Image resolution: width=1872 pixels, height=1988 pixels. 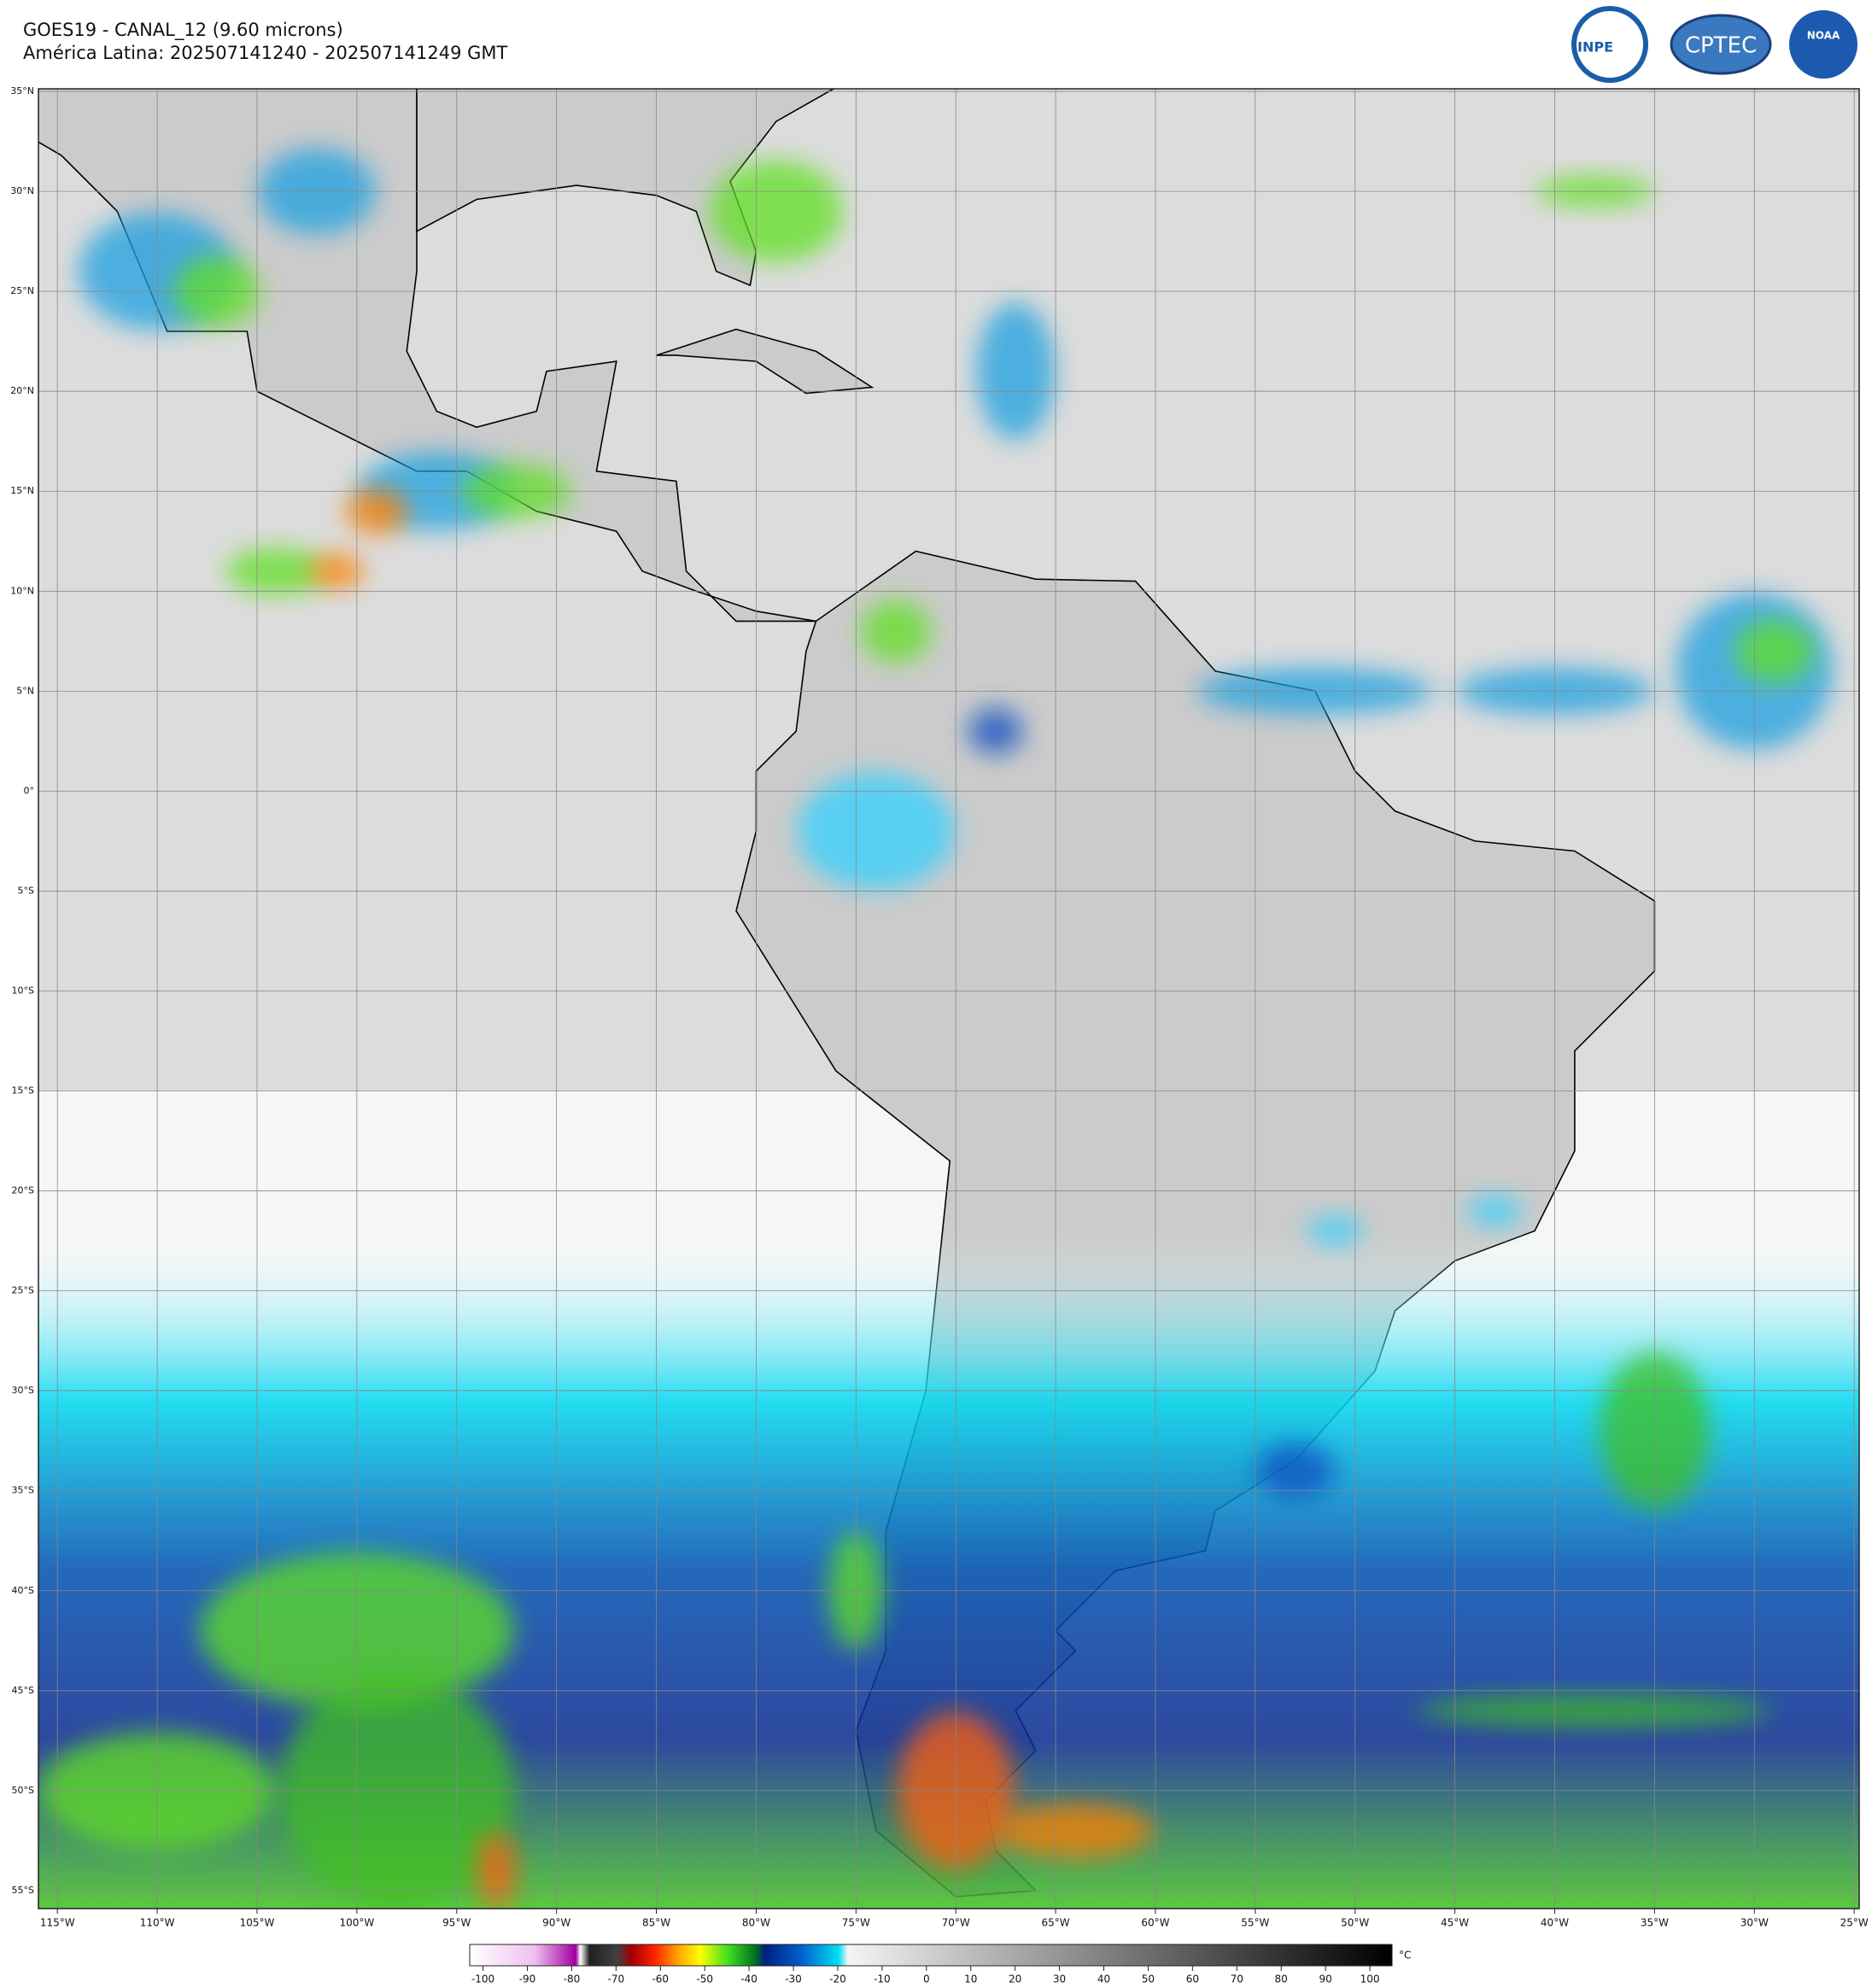 I want to click on lon-label: 40°W, so click(x=1555, y=1923).